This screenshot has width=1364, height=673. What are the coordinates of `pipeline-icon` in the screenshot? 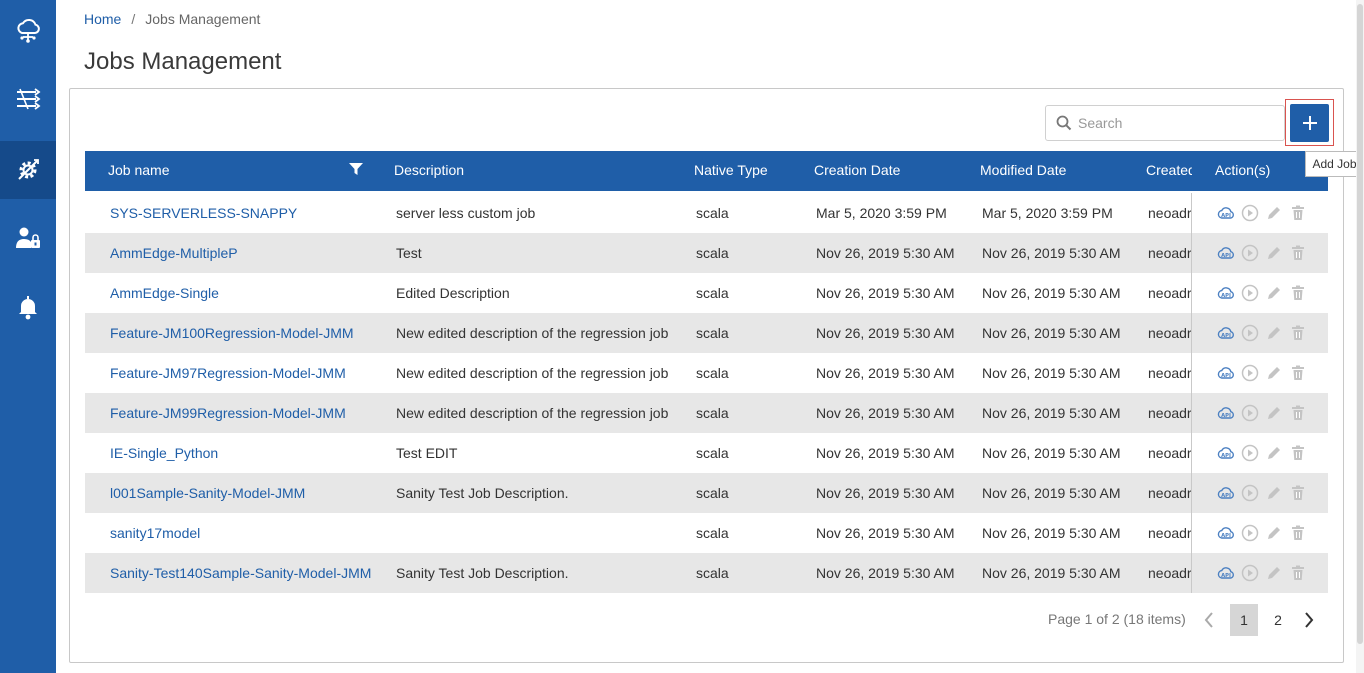 It's located at (29, 99).